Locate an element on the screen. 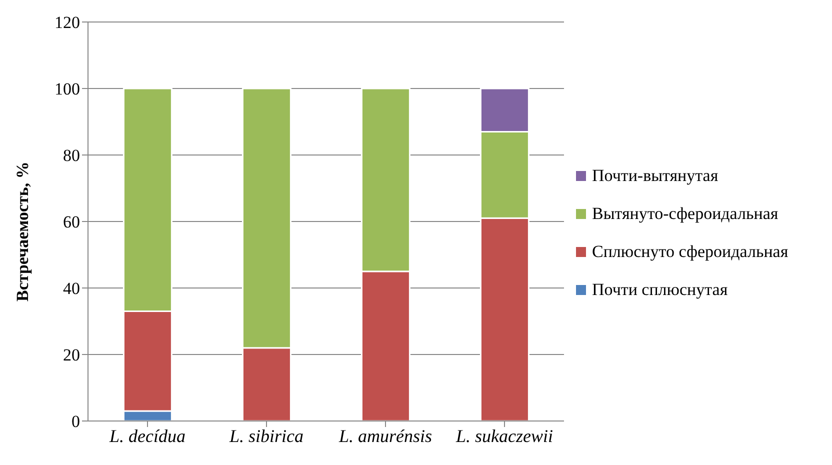  x-tick-label: L. decídua is located at coordinates (147, 436).